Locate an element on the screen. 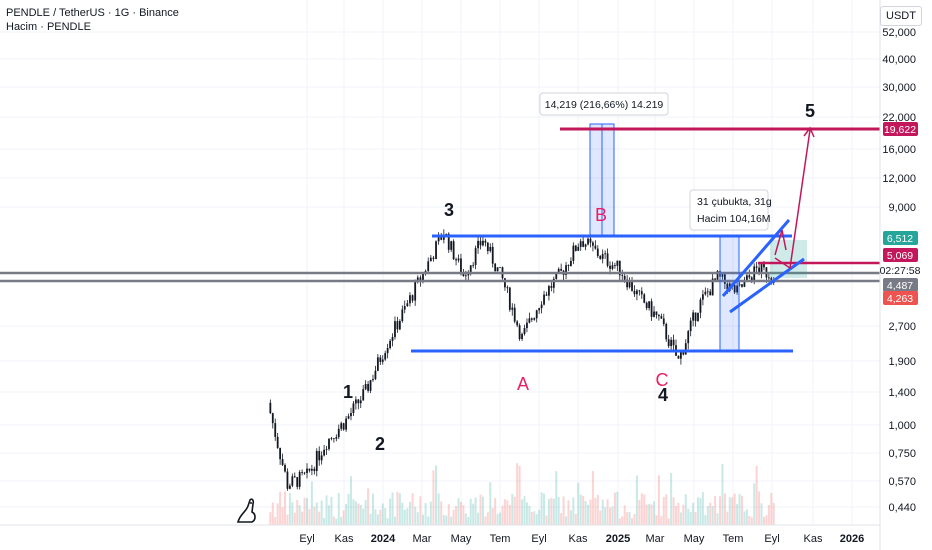 This screenshot has height=550, width=932. time-tick-label: 2024 is located at coordinates (383, 539).